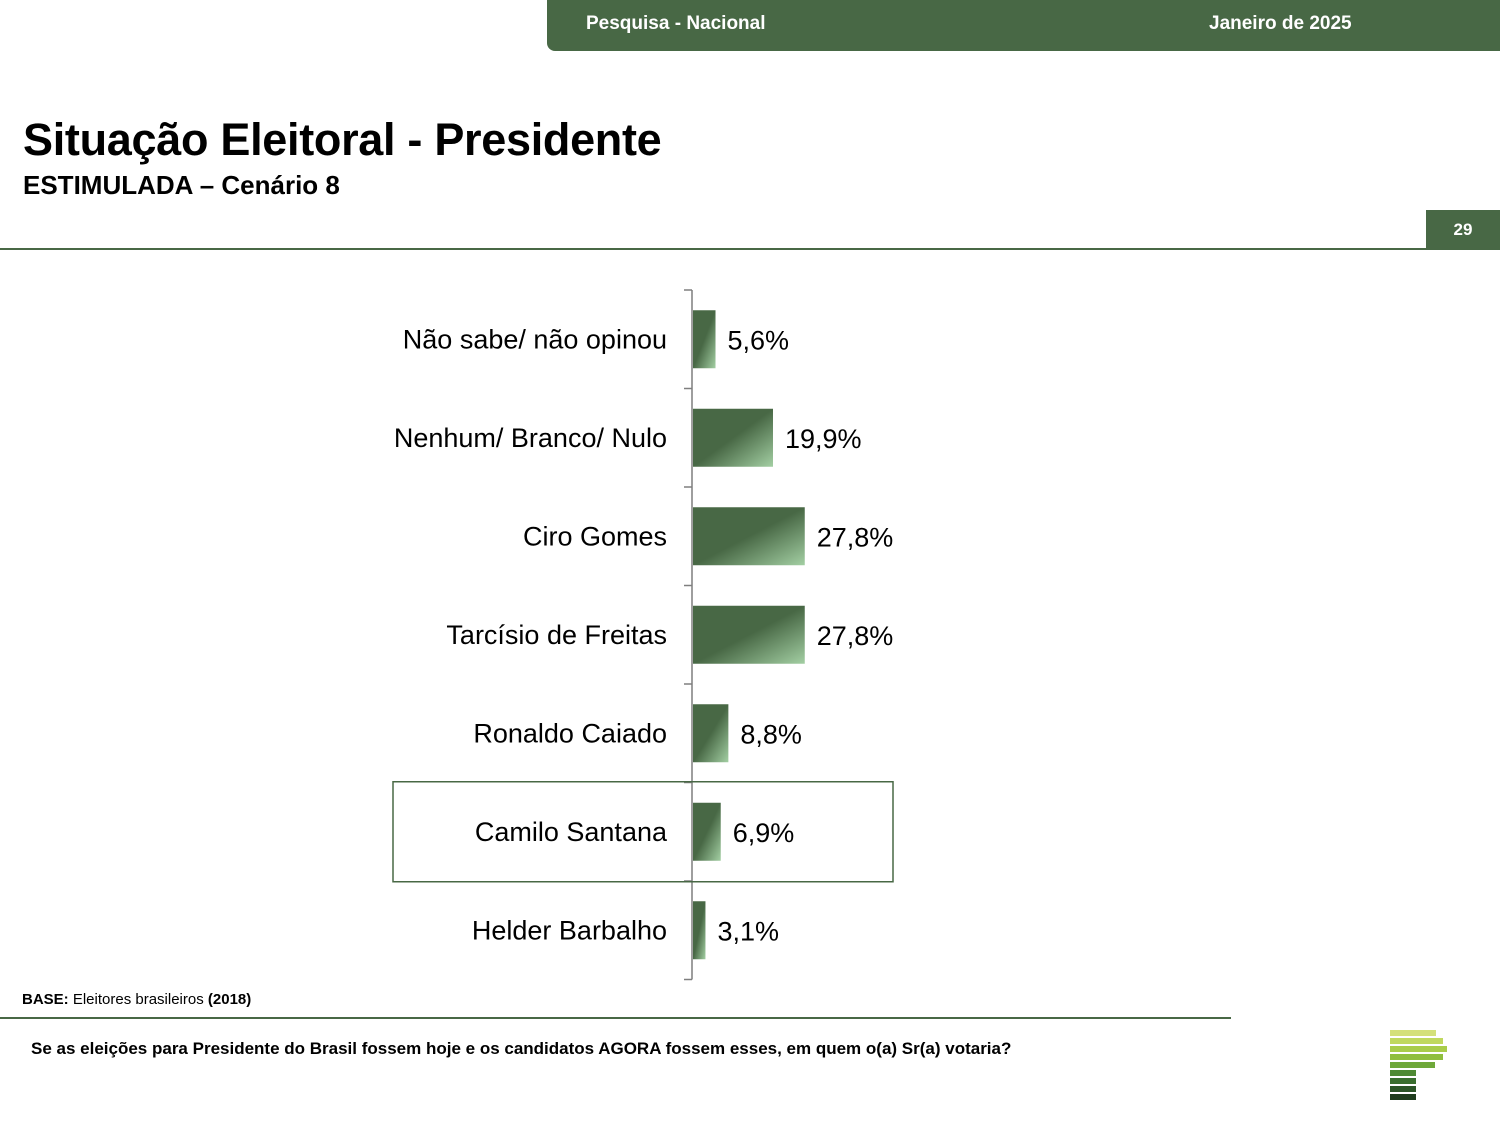 The image size is (1500, 1125). Describe the element at coordinates (1418, 1065) in the screenshot. I see `brand-logo` at that location.